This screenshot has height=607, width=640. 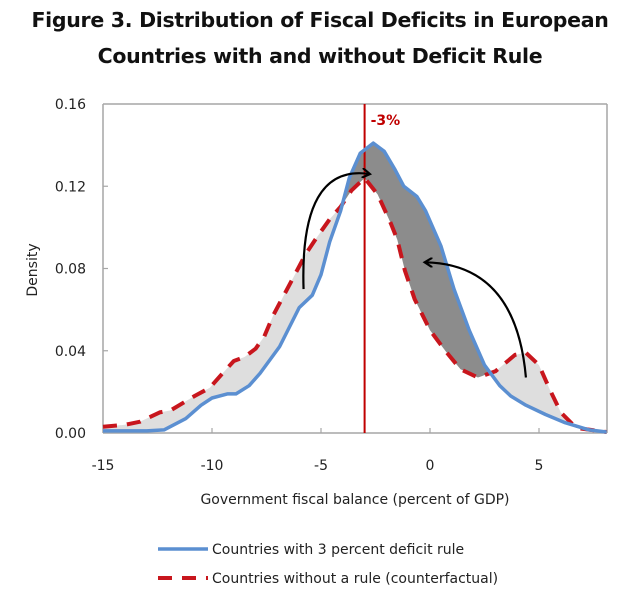 I want to click on arrow-right-to-center, so click(x=477, y=320).